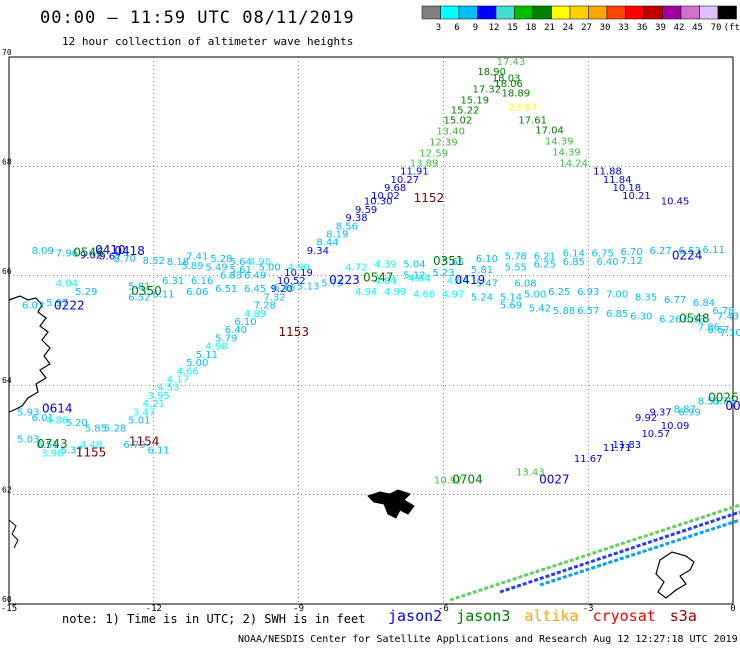  I want to click on satellite-tracks, so click(594, 552).